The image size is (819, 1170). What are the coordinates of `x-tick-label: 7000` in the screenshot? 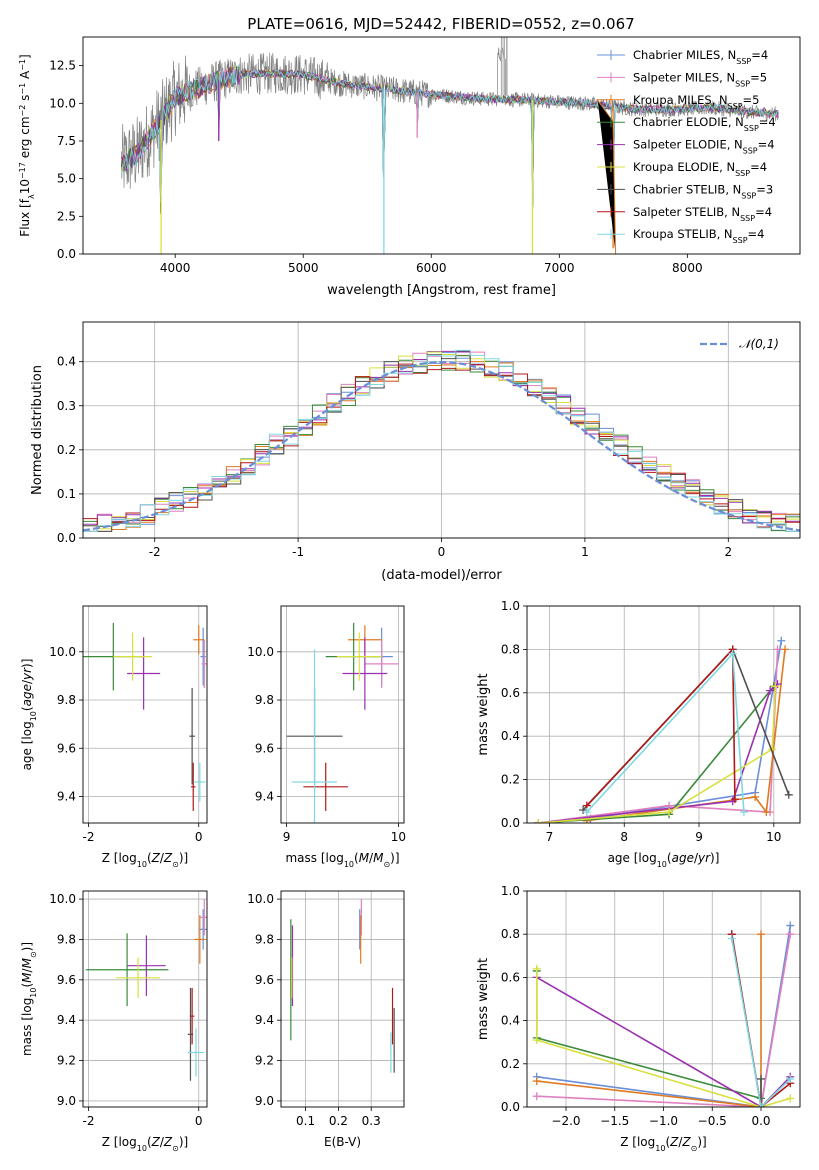 It's located at (559, 268).